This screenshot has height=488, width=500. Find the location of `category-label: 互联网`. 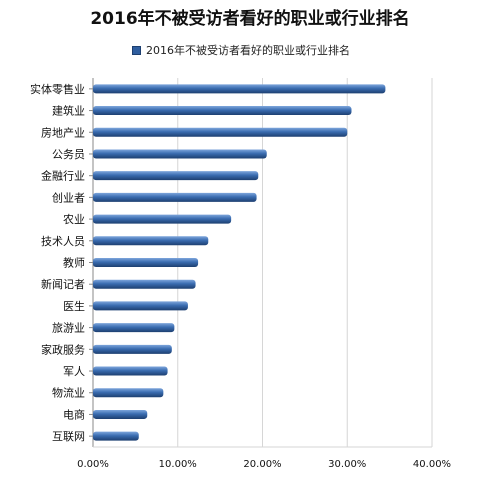

category-label: 互联网 is located at coordinates (68, 436).